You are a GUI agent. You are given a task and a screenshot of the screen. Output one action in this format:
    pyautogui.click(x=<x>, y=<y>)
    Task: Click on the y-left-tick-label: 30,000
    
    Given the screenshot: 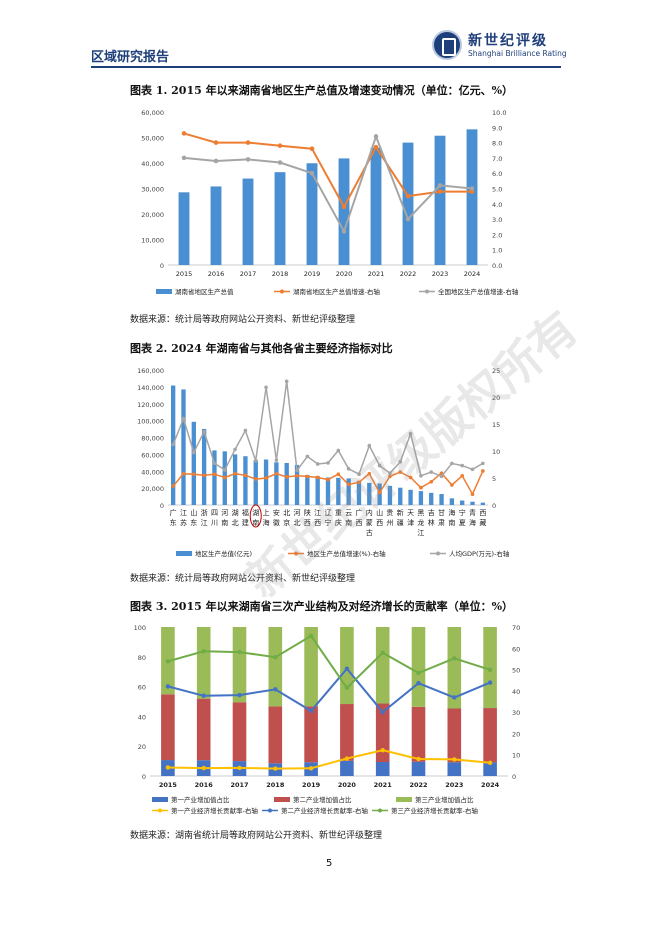 What is the action you would take?
    pyautogui.click(x=152, y=190)
    